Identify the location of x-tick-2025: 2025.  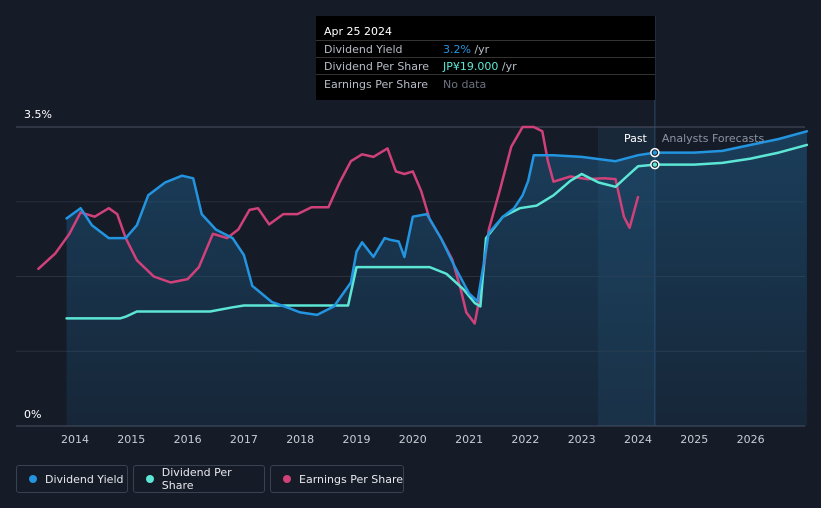
(694, 439).